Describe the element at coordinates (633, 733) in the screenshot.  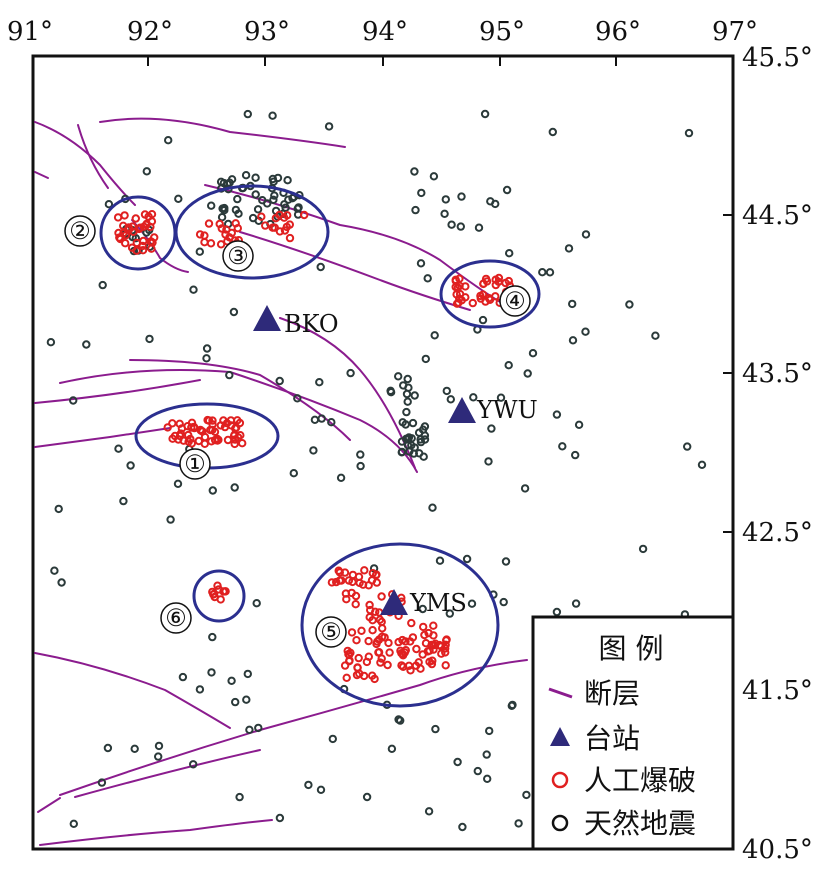
I see `legend-box` at that location.